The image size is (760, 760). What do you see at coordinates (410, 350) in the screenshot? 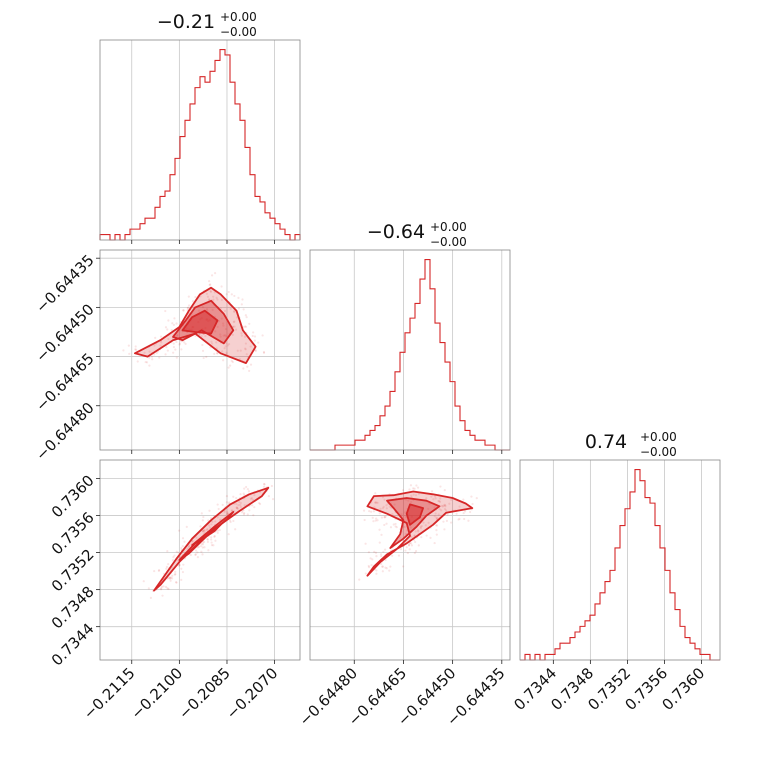
I see `hist-panel-1-frame` at bounding box center [410, 350].